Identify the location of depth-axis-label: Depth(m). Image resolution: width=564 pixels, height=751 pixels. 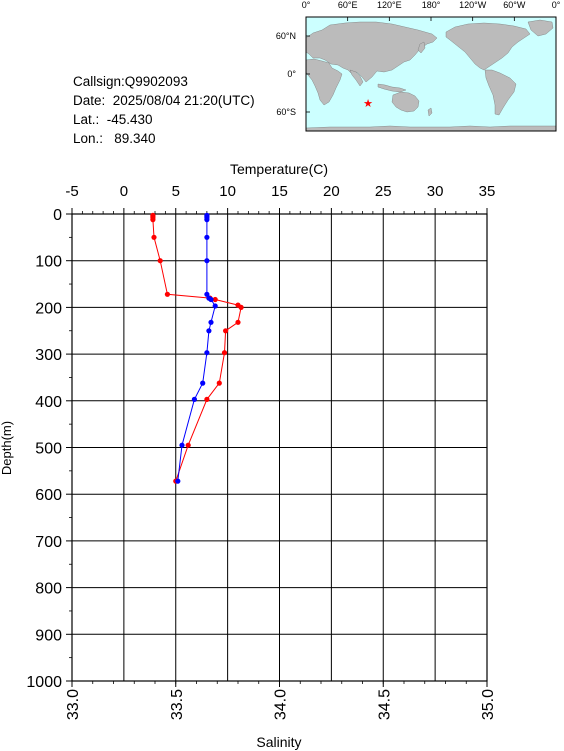
(7, 448).